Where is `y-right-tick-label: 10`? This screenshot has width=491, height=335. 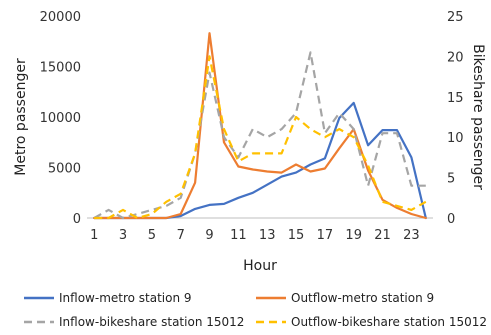 y-right-tick-label: 10 is located at coordinates (455, 138).